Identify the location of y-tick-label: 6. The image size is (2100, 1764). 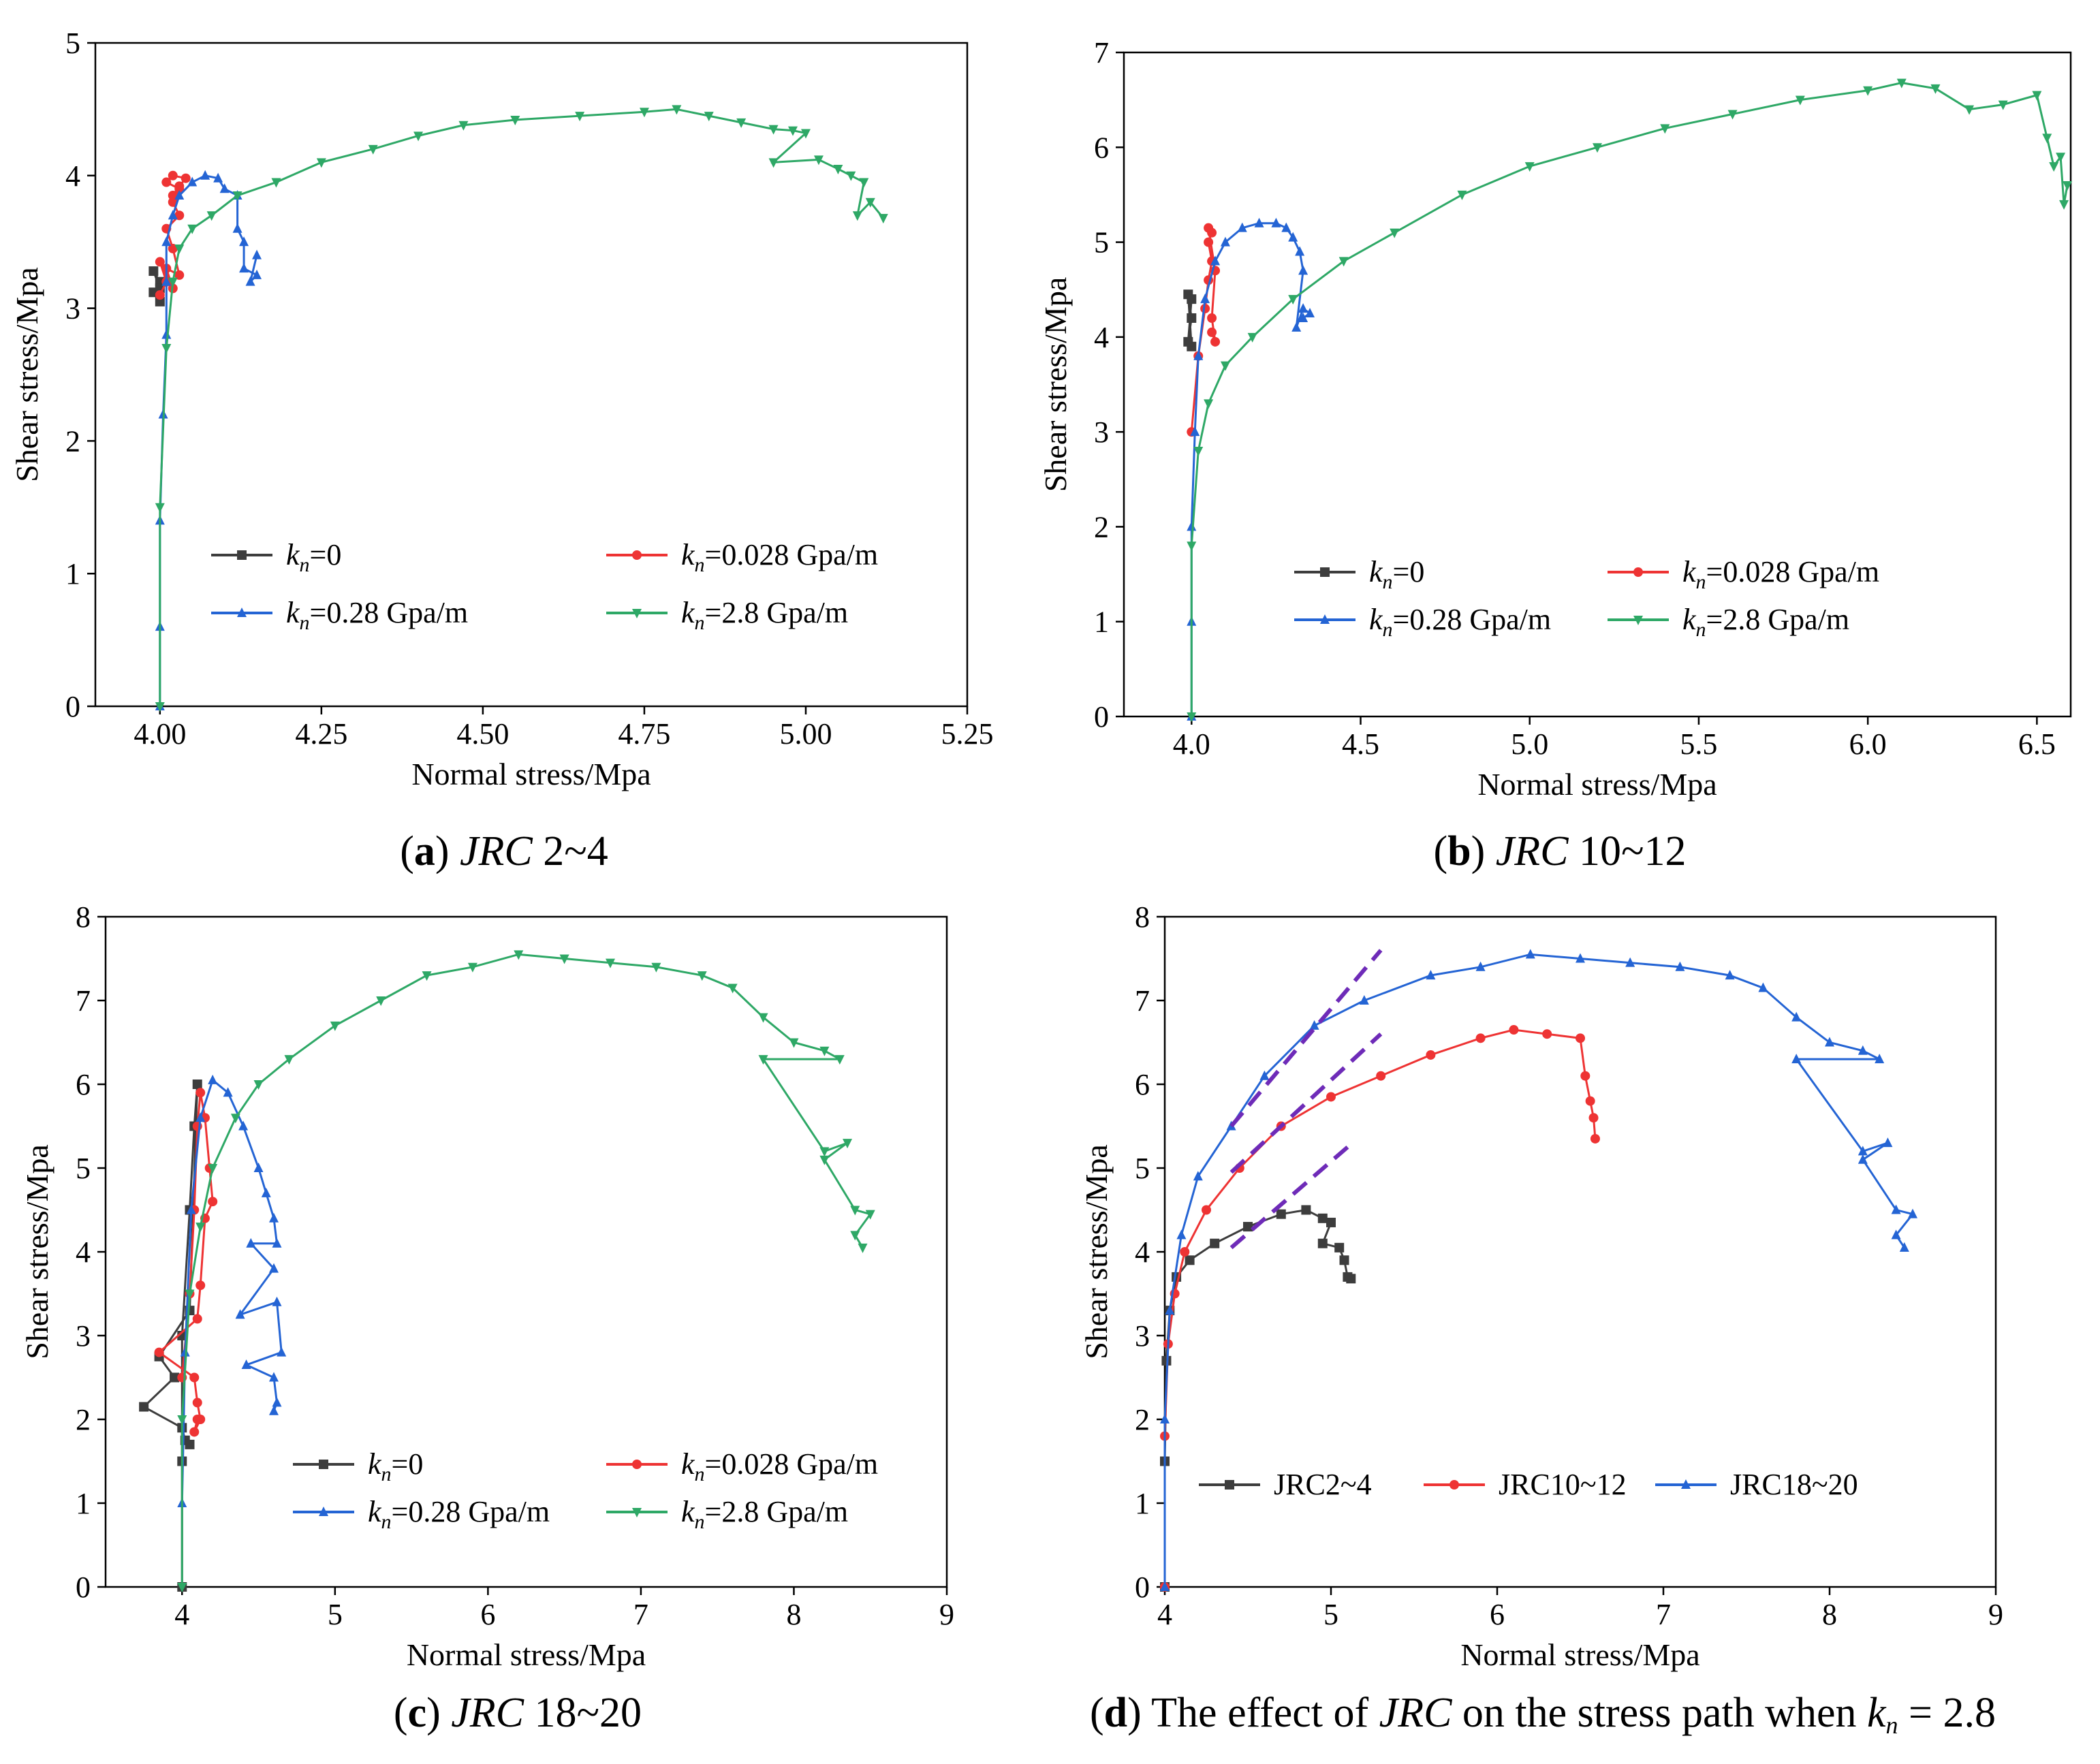
(1142, 1084).